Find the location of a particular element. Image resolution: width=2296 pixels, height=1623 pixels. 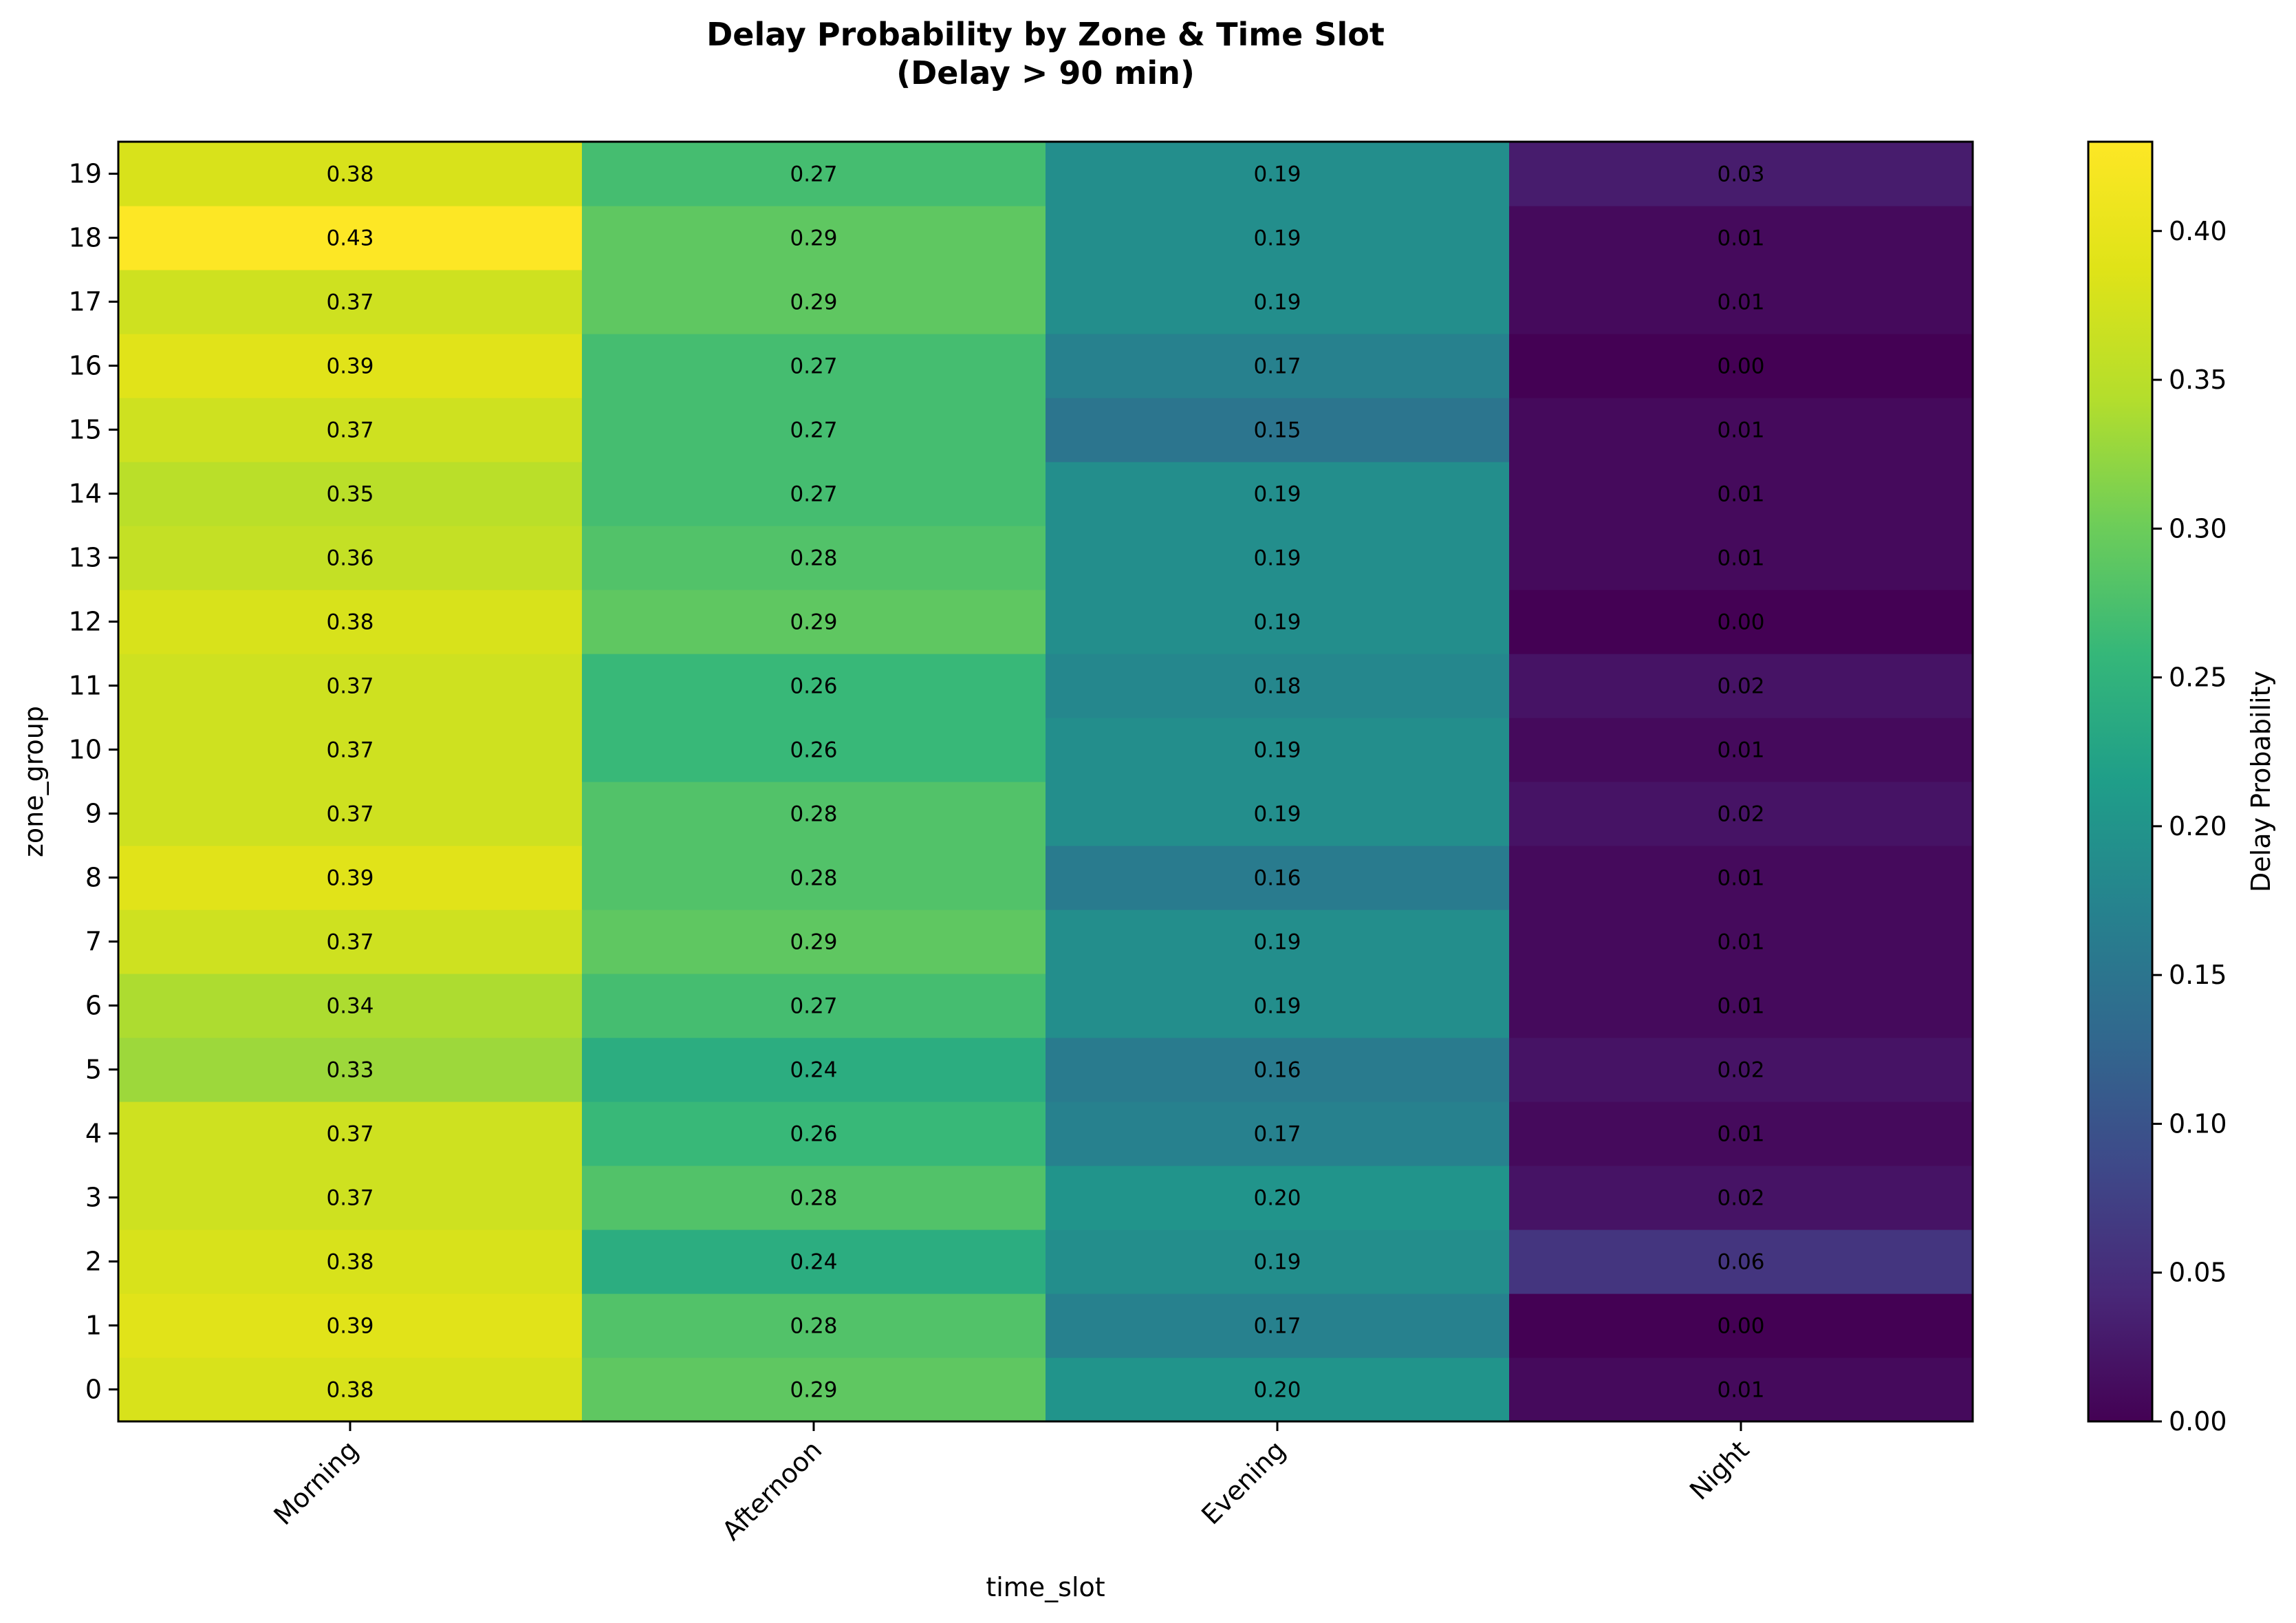

colorbar-tick-label: 0.05 is located at coordinates (2198, 1273).